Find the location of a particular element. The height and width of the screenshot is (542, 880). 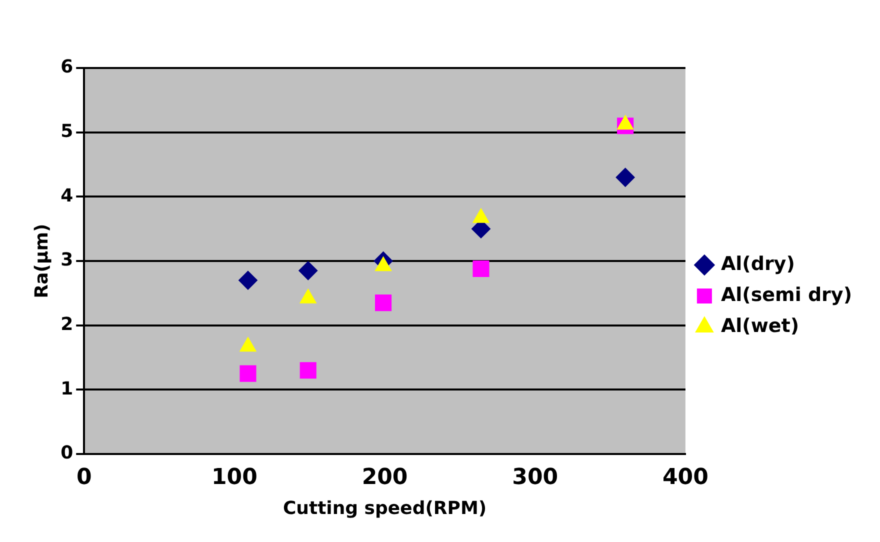

x-tick-label: 400 is located at coordinates (685, 477).